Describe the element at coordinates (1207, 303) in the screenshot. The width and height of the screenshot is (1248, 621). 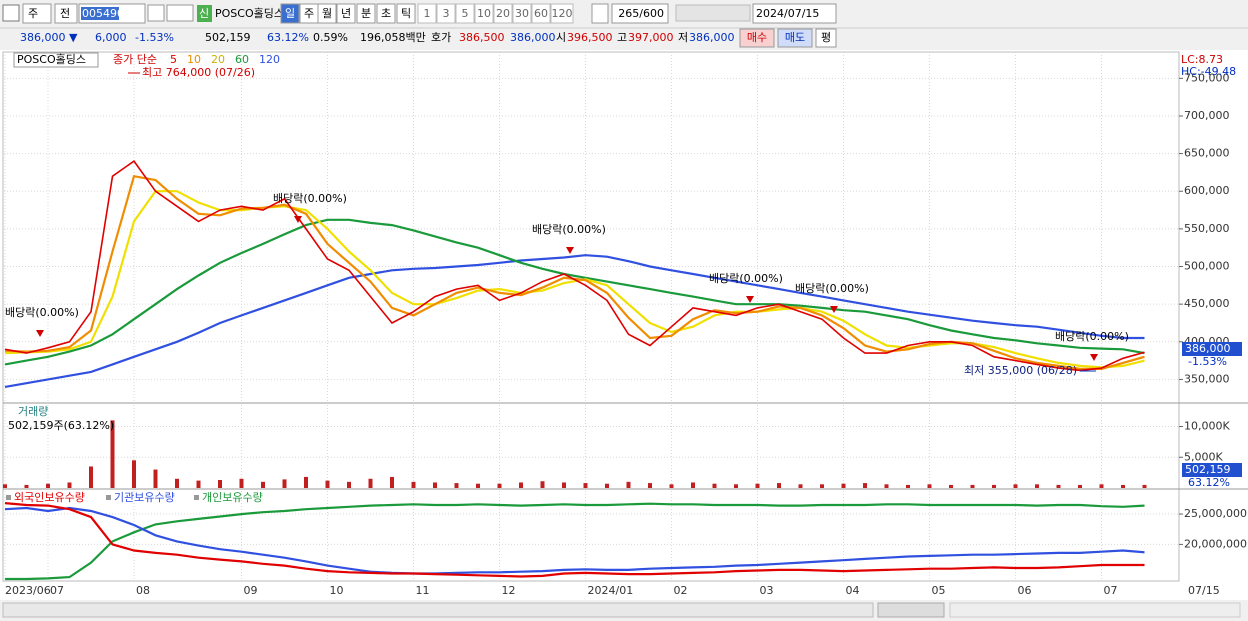
I see `y-tick-label: 450,000` at that location.